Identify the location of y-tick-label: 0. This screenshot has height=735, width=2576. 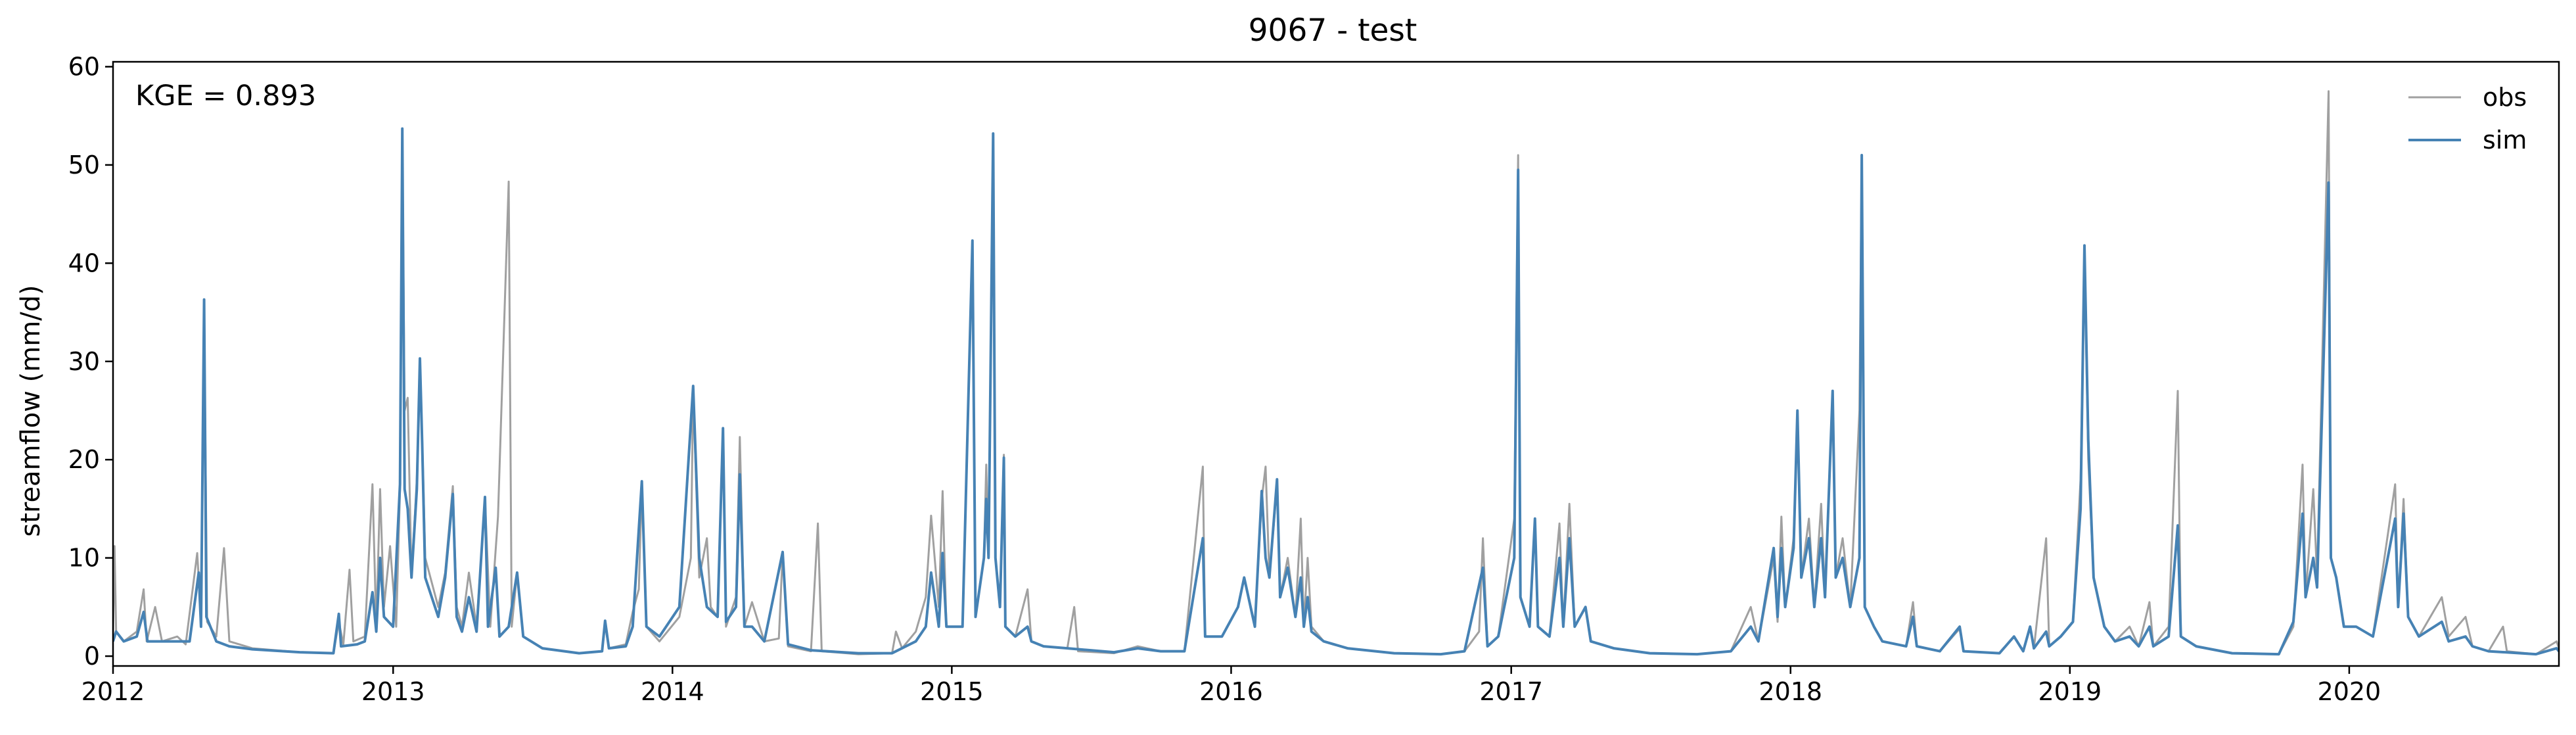
(92, 656).